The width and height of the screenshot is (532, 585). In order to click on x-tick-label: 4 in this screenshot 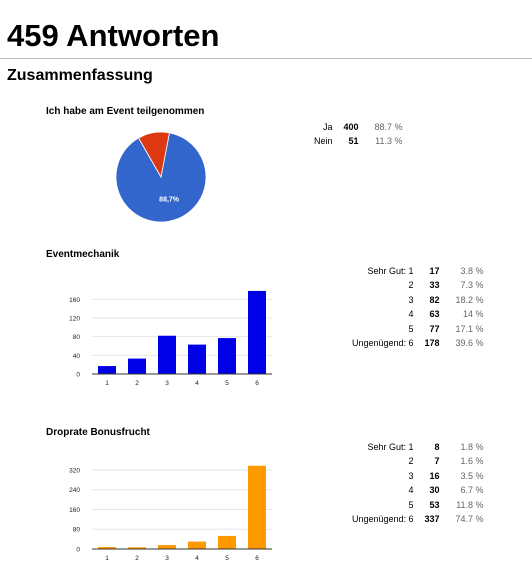, I will do `click(197, 383)`.